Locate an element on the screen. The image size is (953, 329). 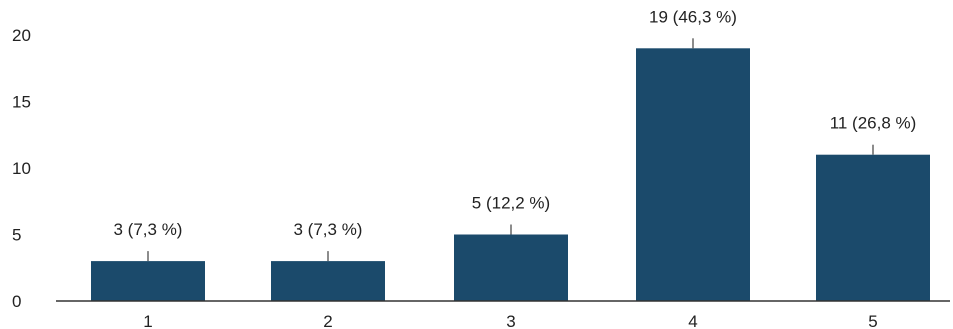
x-axis-ticks: 1 2 3 4 5 is located at coordinates (510, 320).